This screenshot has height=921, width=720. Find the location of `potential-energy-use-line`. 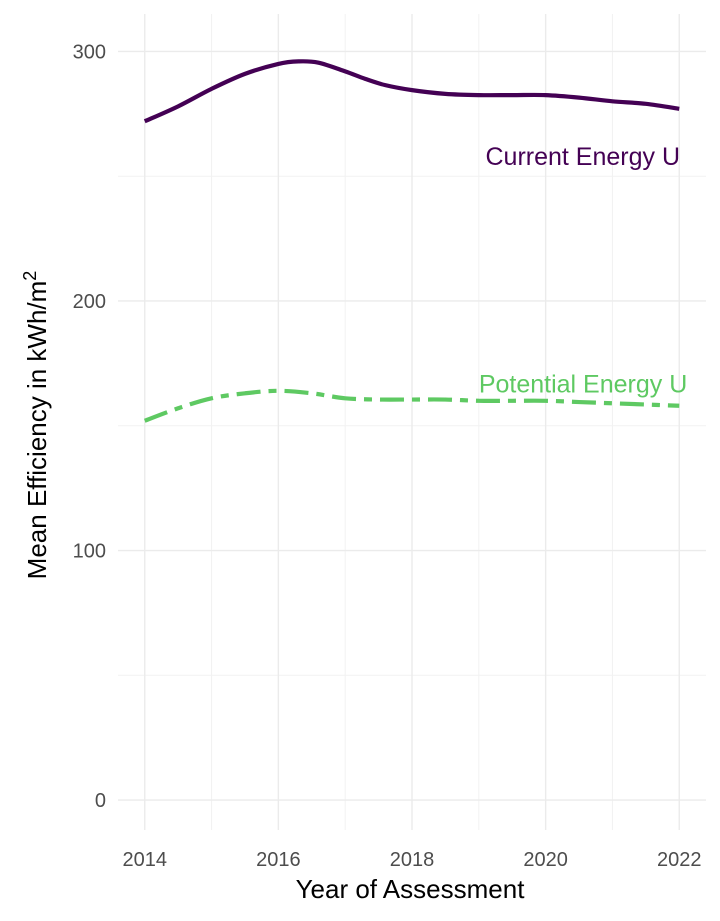

potential-energy-use-line is located at coordinates (411, 405).